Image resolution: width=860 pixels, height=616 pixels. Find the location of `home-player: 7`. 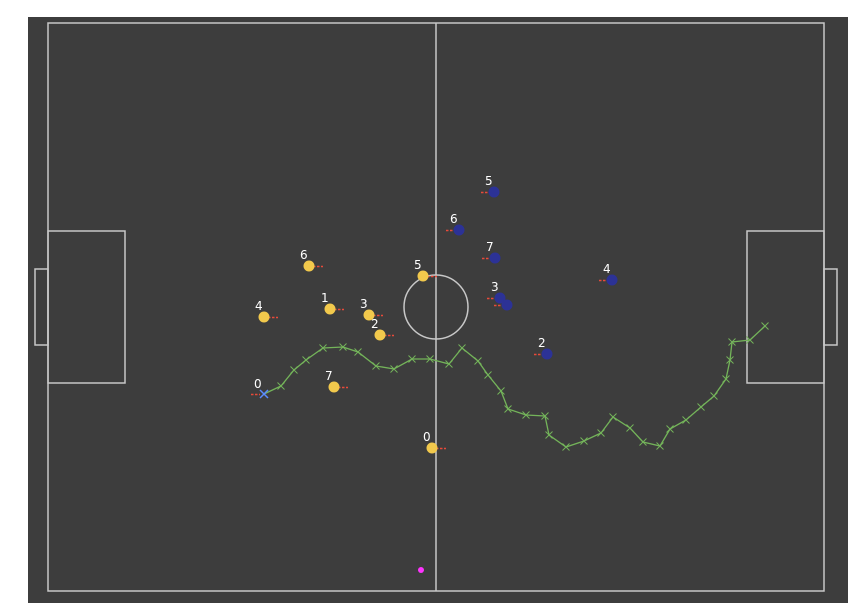

home-player: 7 is located at coordinates (336, 381).